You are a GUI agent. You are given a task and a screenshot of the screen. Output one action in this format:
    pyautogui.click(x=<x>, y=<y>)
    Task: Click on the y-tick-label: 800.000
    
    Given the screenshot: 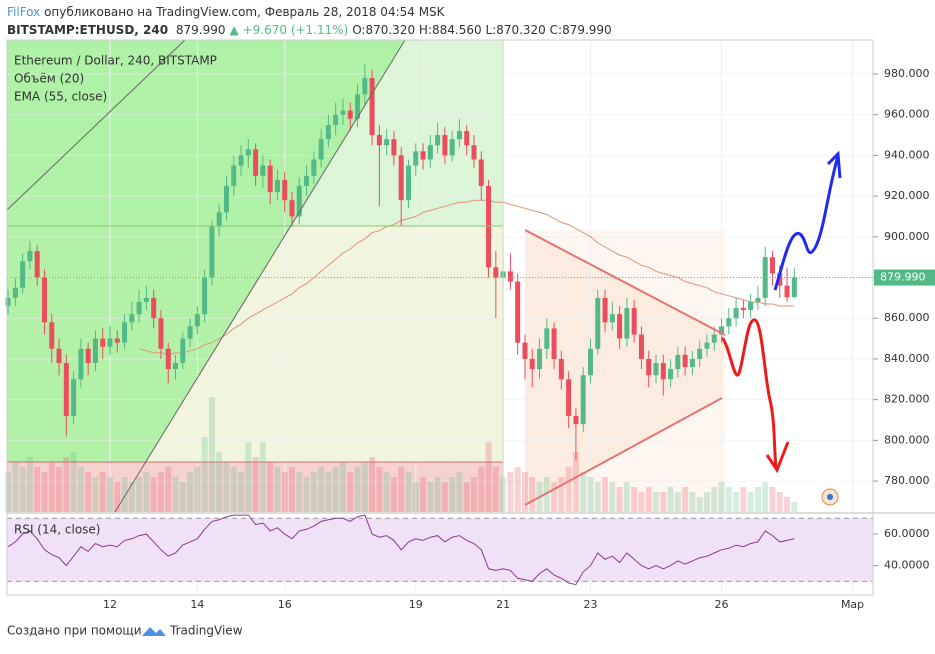 What is the action you would take?
    pyautogui.click(x=907, y=439)
    